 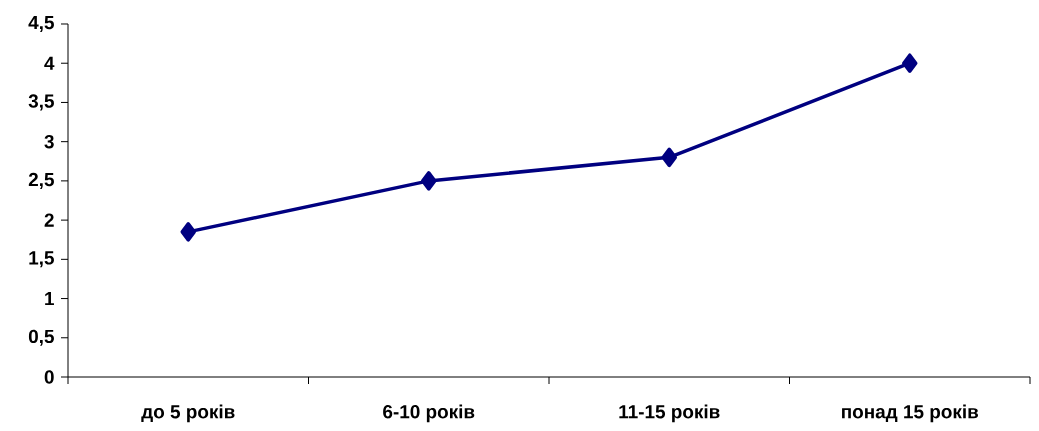 I want to click on x-tick-label: 11-15 років, so click(x=669, y=413).